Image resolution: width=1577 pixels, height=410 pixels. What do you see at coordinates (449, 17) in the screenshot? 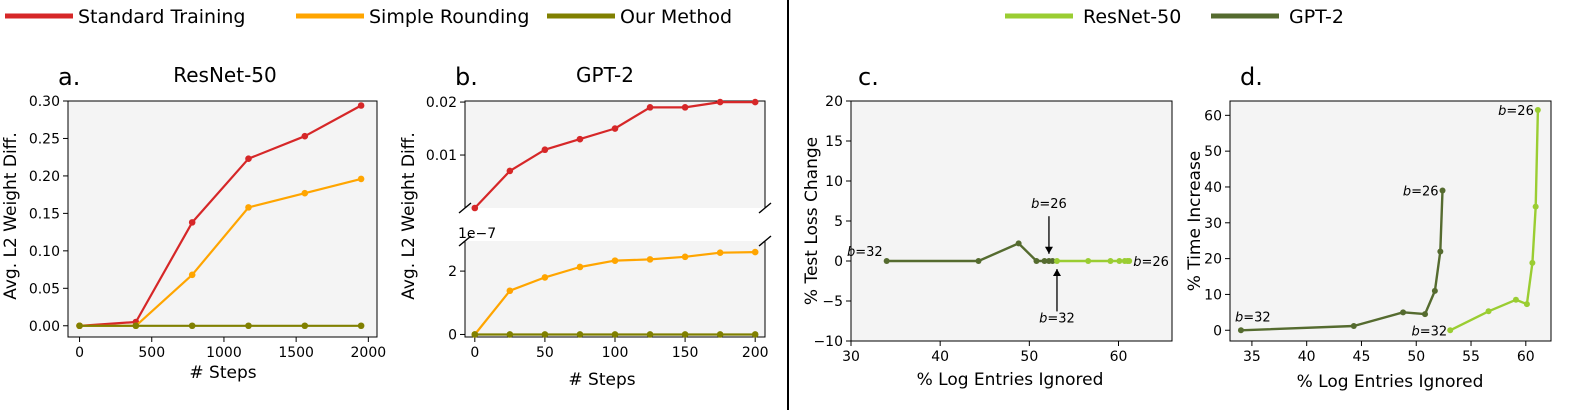
I see `legend-label-simple-rounding: Simple Rounding` at bounding box center [449, 17].